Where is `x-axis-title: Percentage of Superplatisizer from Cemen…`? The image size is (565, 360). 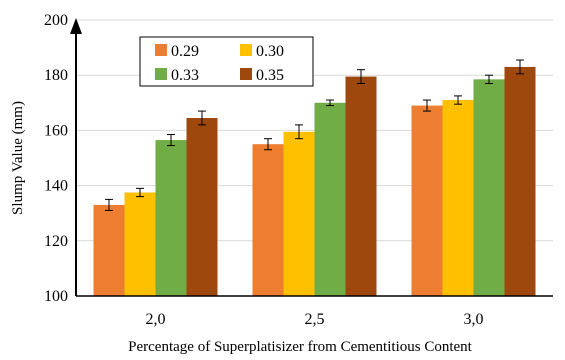 x-axis-title: Percentage of Superplatisizer from Cemen… is located at coordinates (300, 347).